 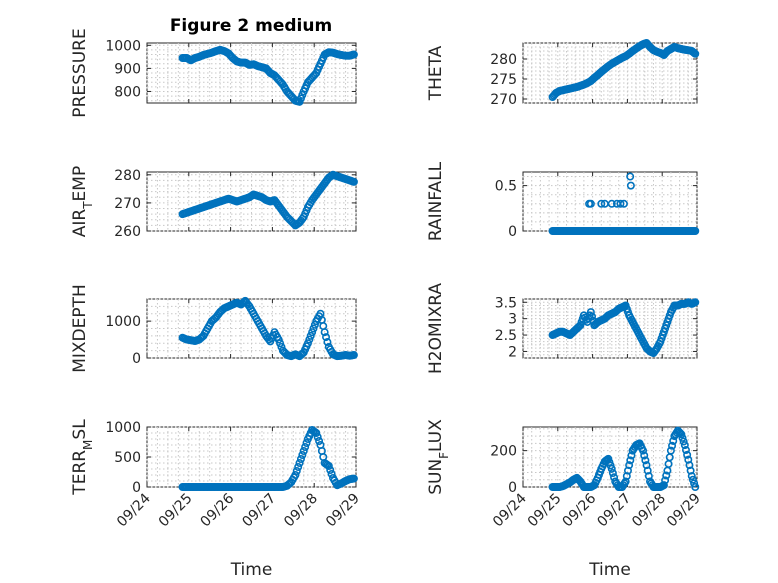 What do you see at coordinates (506, 336) in the screenshot?
I see `y-tick-label: 2.5` at bounding box center [506, 336].